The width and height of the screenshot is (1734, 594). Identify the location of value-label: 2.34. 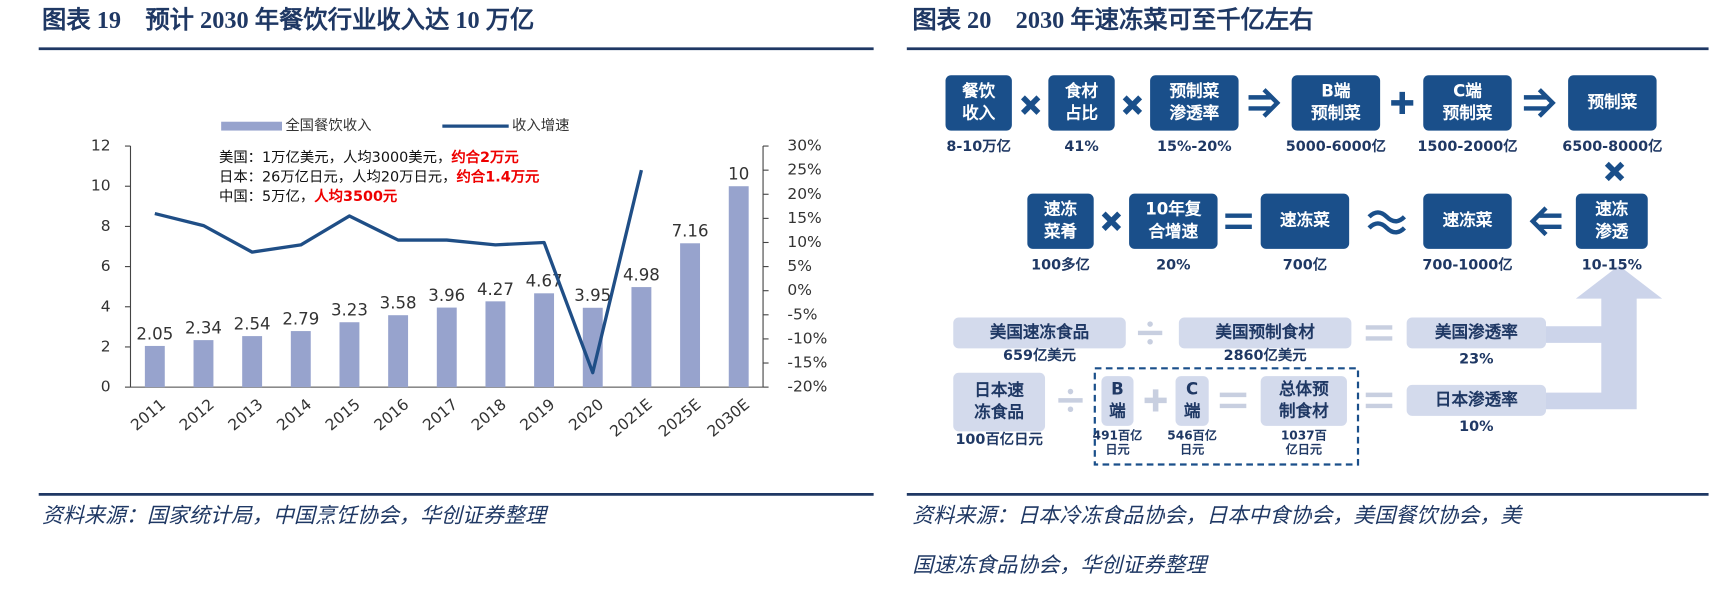
(203, 328).